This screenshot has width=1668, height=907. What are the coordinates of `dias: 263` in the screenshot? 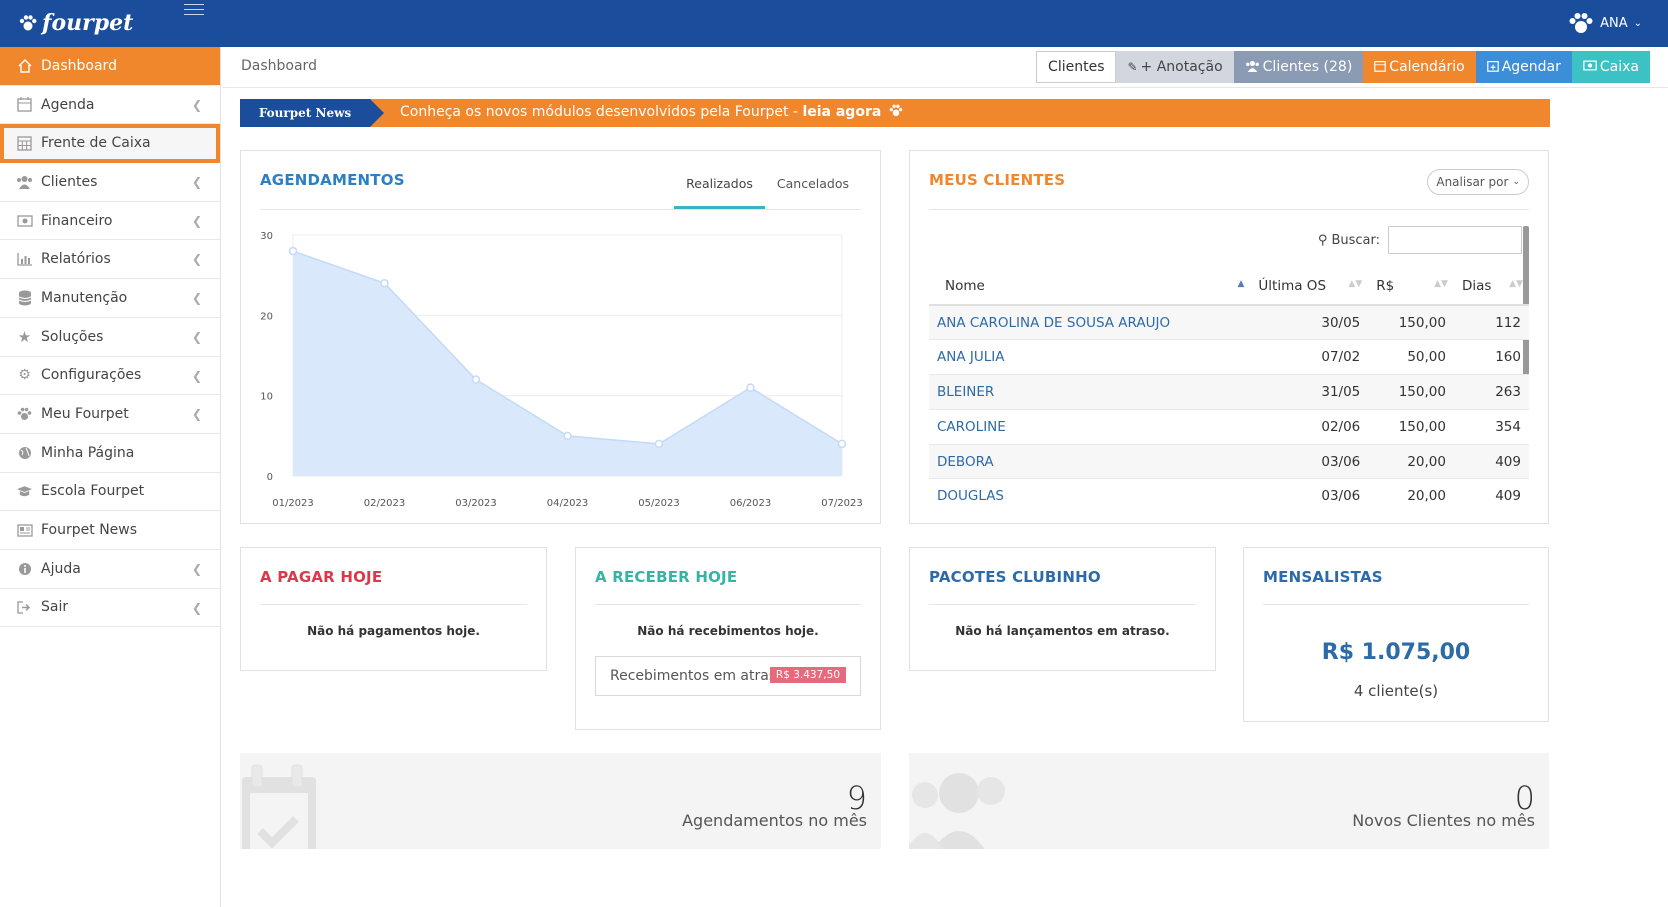 It's located at (1491, 392).